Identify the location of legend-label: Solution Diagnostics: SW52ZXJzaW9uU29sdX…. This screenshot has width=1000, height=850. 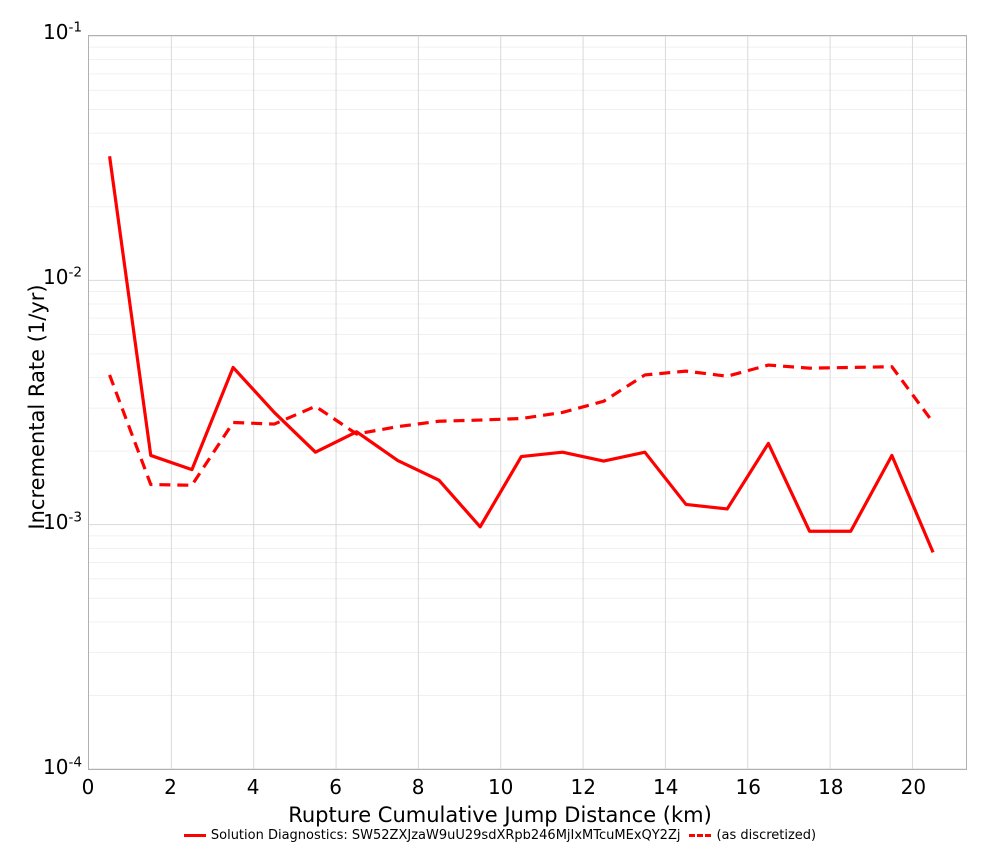
(445, 835).